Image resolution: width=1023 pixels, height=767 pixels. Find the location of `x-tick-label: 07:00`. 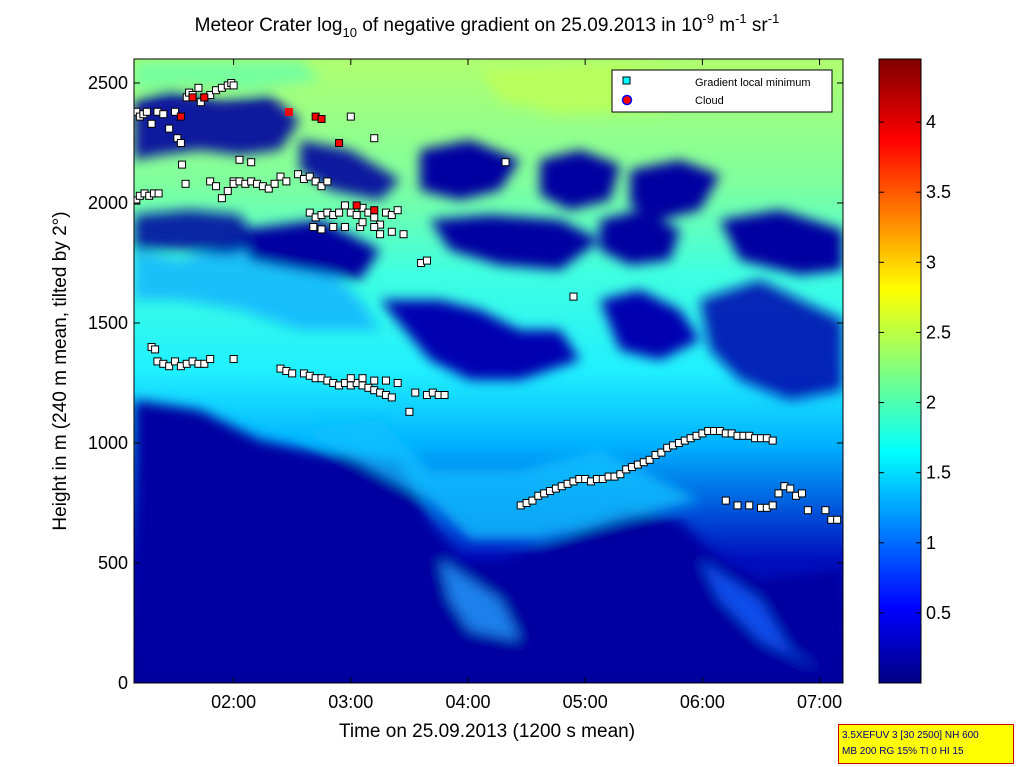

x-tick-label: 07:00 is located at coordinates (819, 702).